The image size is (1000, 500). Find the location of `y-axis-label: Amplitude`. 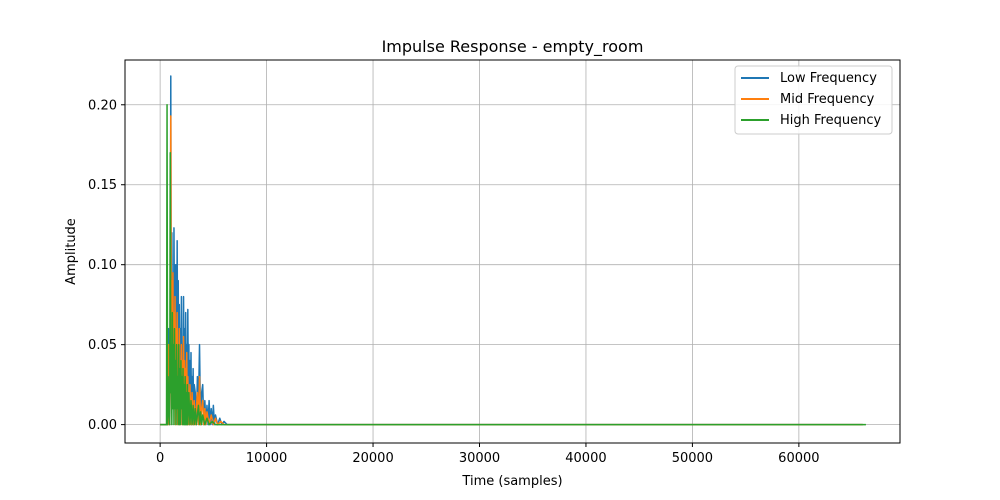

y-axis-label: Amplitude is located at coordinates (71, 251).